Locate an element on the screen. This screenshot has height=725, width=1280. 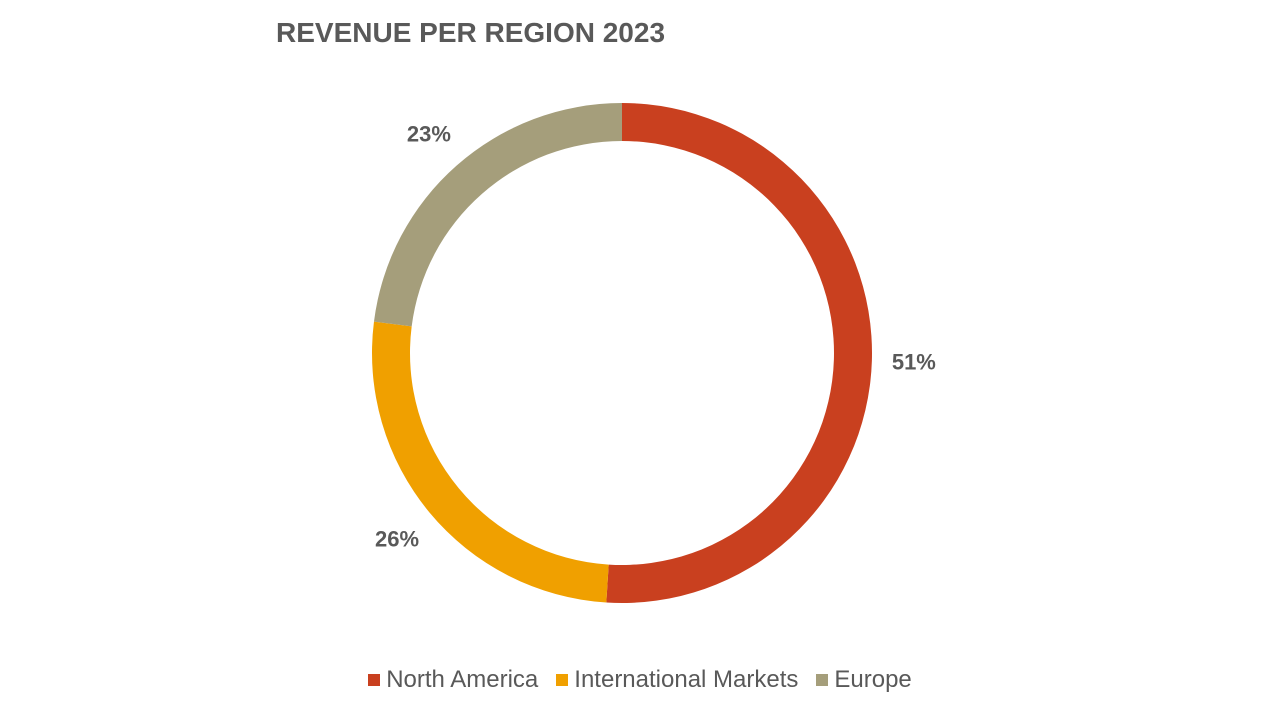
legend-item-europe: Europe is located at coordinates (864, 680).